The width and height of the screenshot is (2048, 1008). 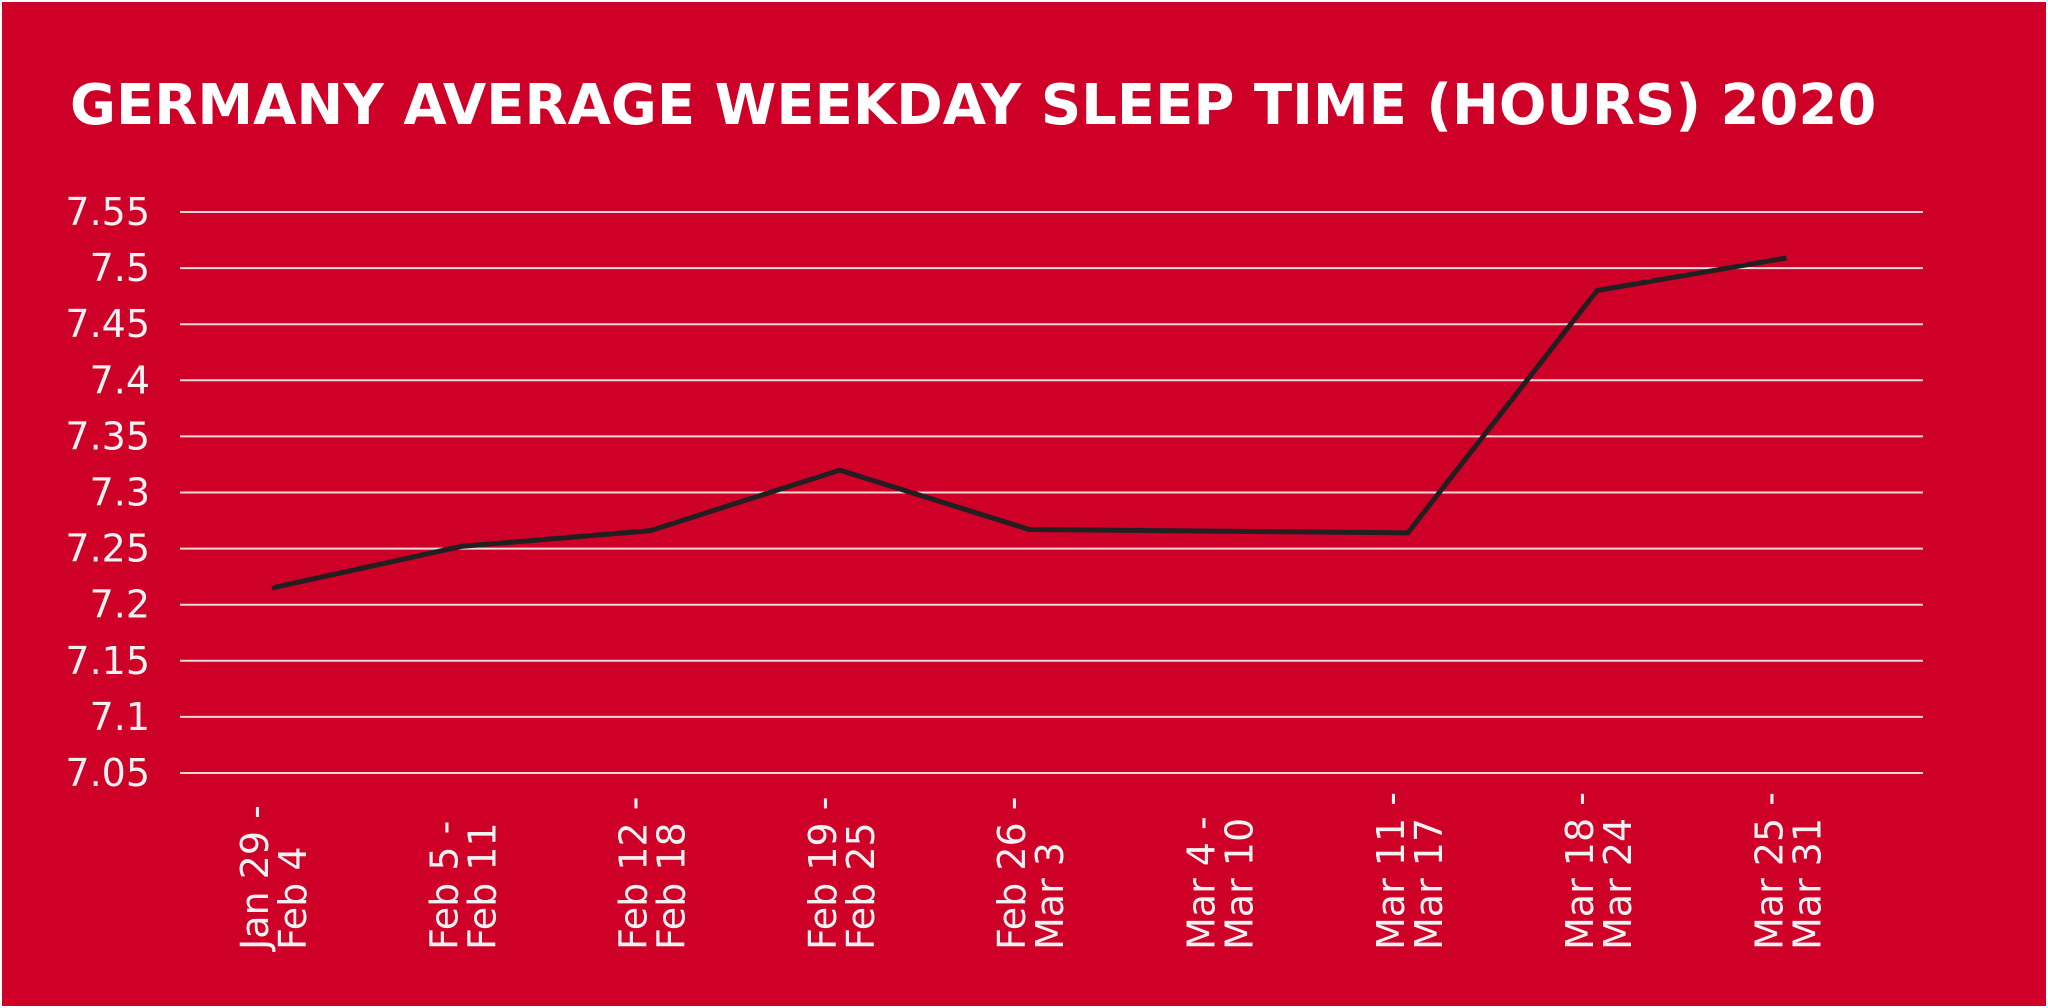 I want to click on x-tick-label-line: Feb 4, so click(x=293, y=898).